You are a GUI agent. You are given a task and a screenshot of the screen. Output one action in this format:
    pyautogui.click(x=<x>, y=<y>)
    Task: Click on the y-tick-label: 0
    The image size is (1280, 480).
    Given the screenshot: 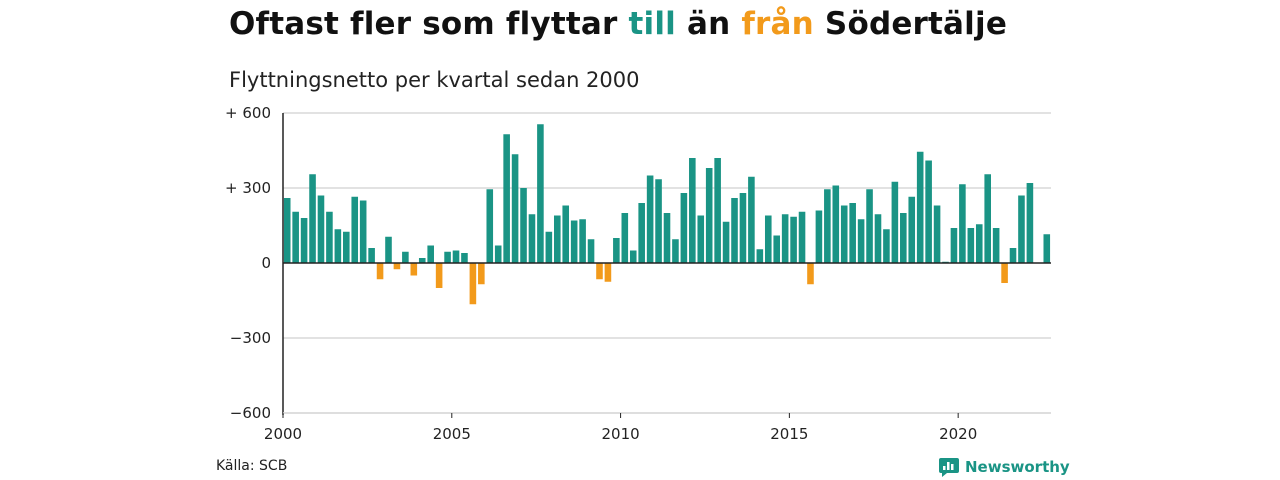 What is the action you would take?
    pyautogui.click(x=266, y=263)
    